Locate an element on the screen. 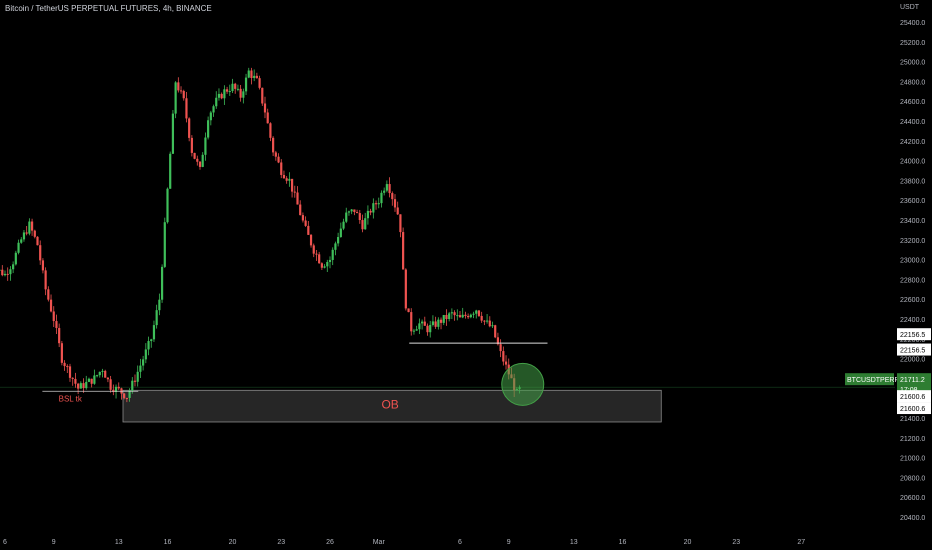 The width and height of the screenshot is (932, 550). order-block-box is located at coordinates (392, 406).